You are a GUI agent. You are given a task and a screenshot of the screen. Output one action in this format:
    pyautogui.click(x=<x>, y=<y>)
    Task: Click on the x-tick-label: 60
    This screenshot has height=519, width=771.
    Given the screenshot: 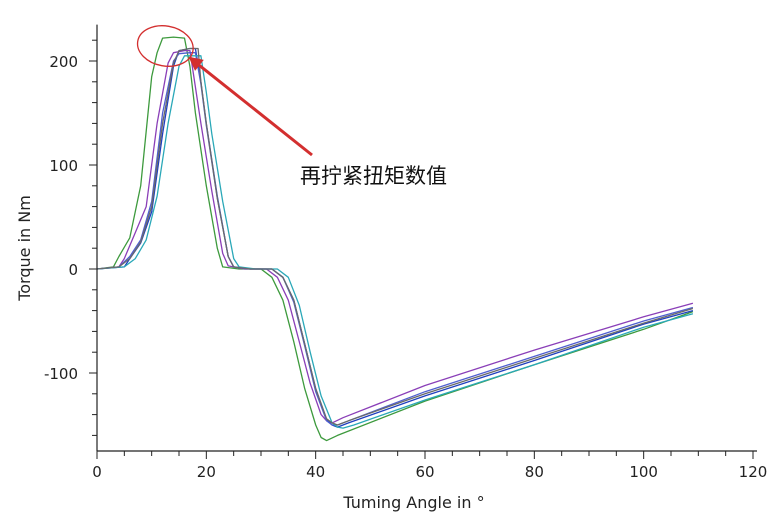 What is the action you would take?
    pyautogui.click(x=424, y=472)
    